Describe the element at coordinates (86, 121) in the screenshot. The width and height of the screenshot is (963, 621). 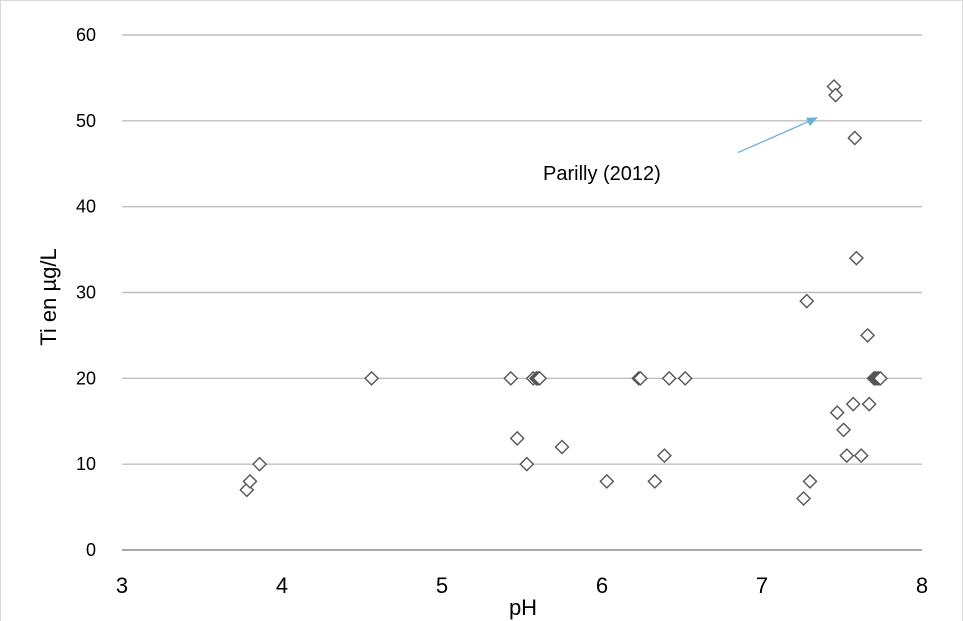
I see `y-tick-label: 50` at that location.